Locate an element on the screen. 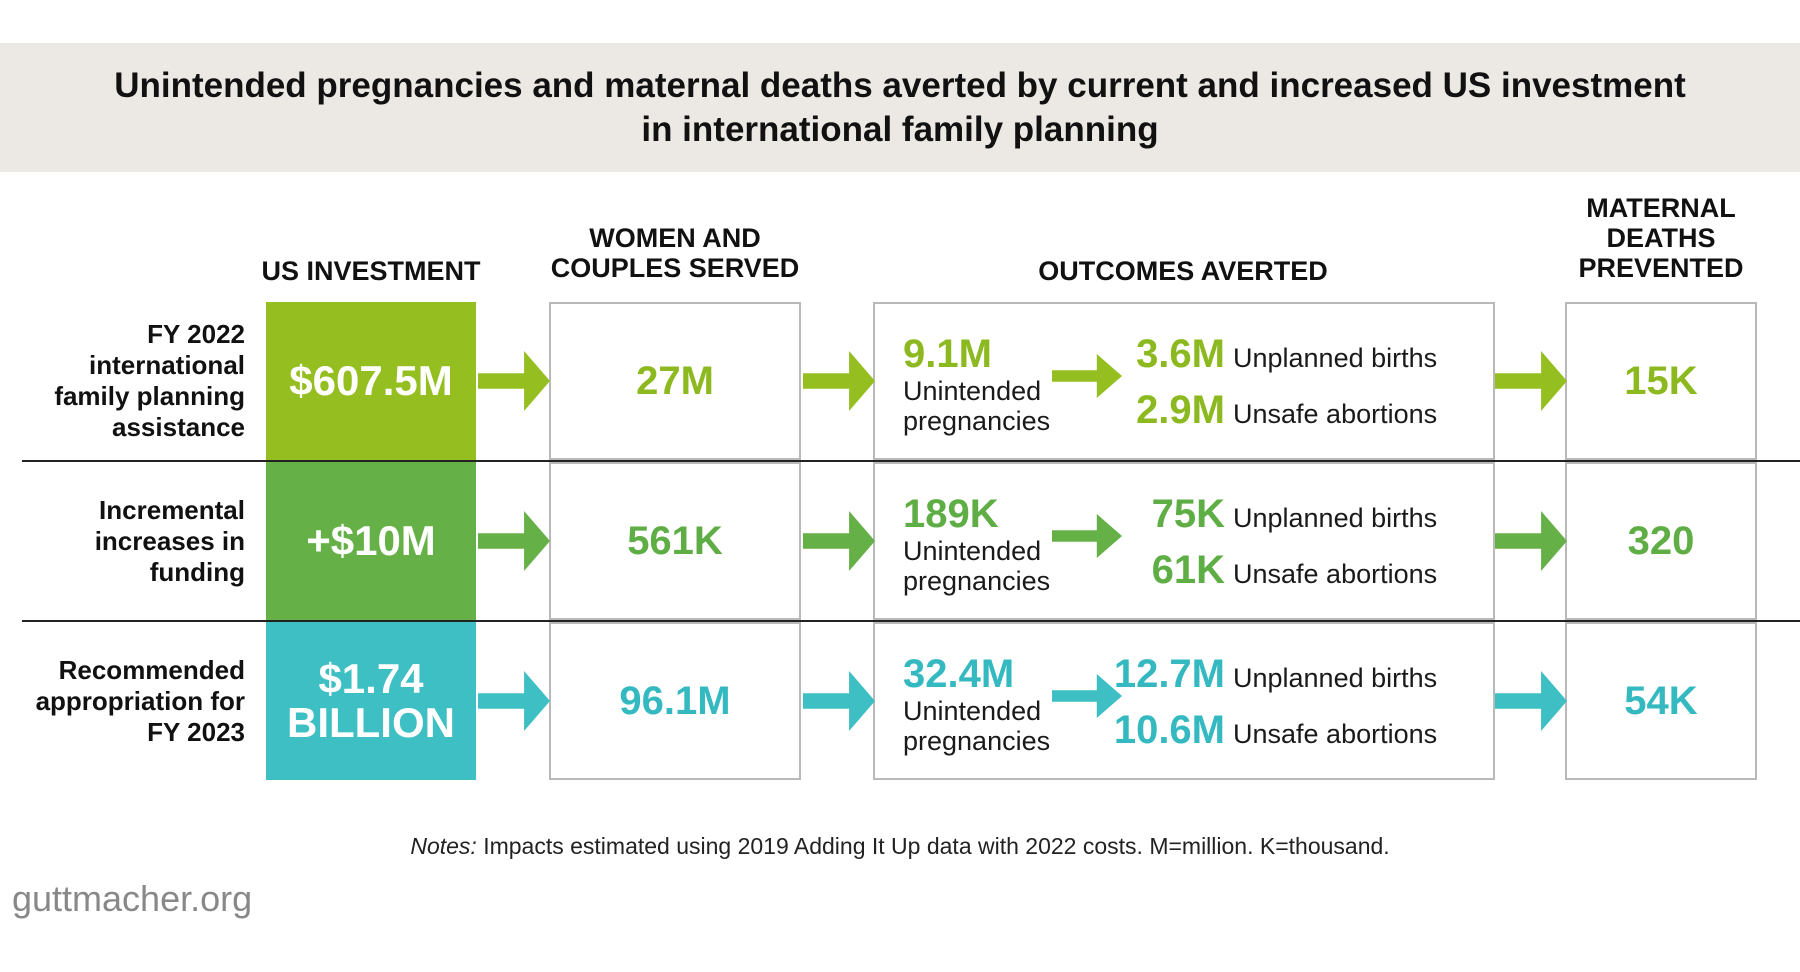 Image resolution: width=1800 pixels, height=972 pixels. title-line-2: in international family planning is located at coordinates (900, 129).